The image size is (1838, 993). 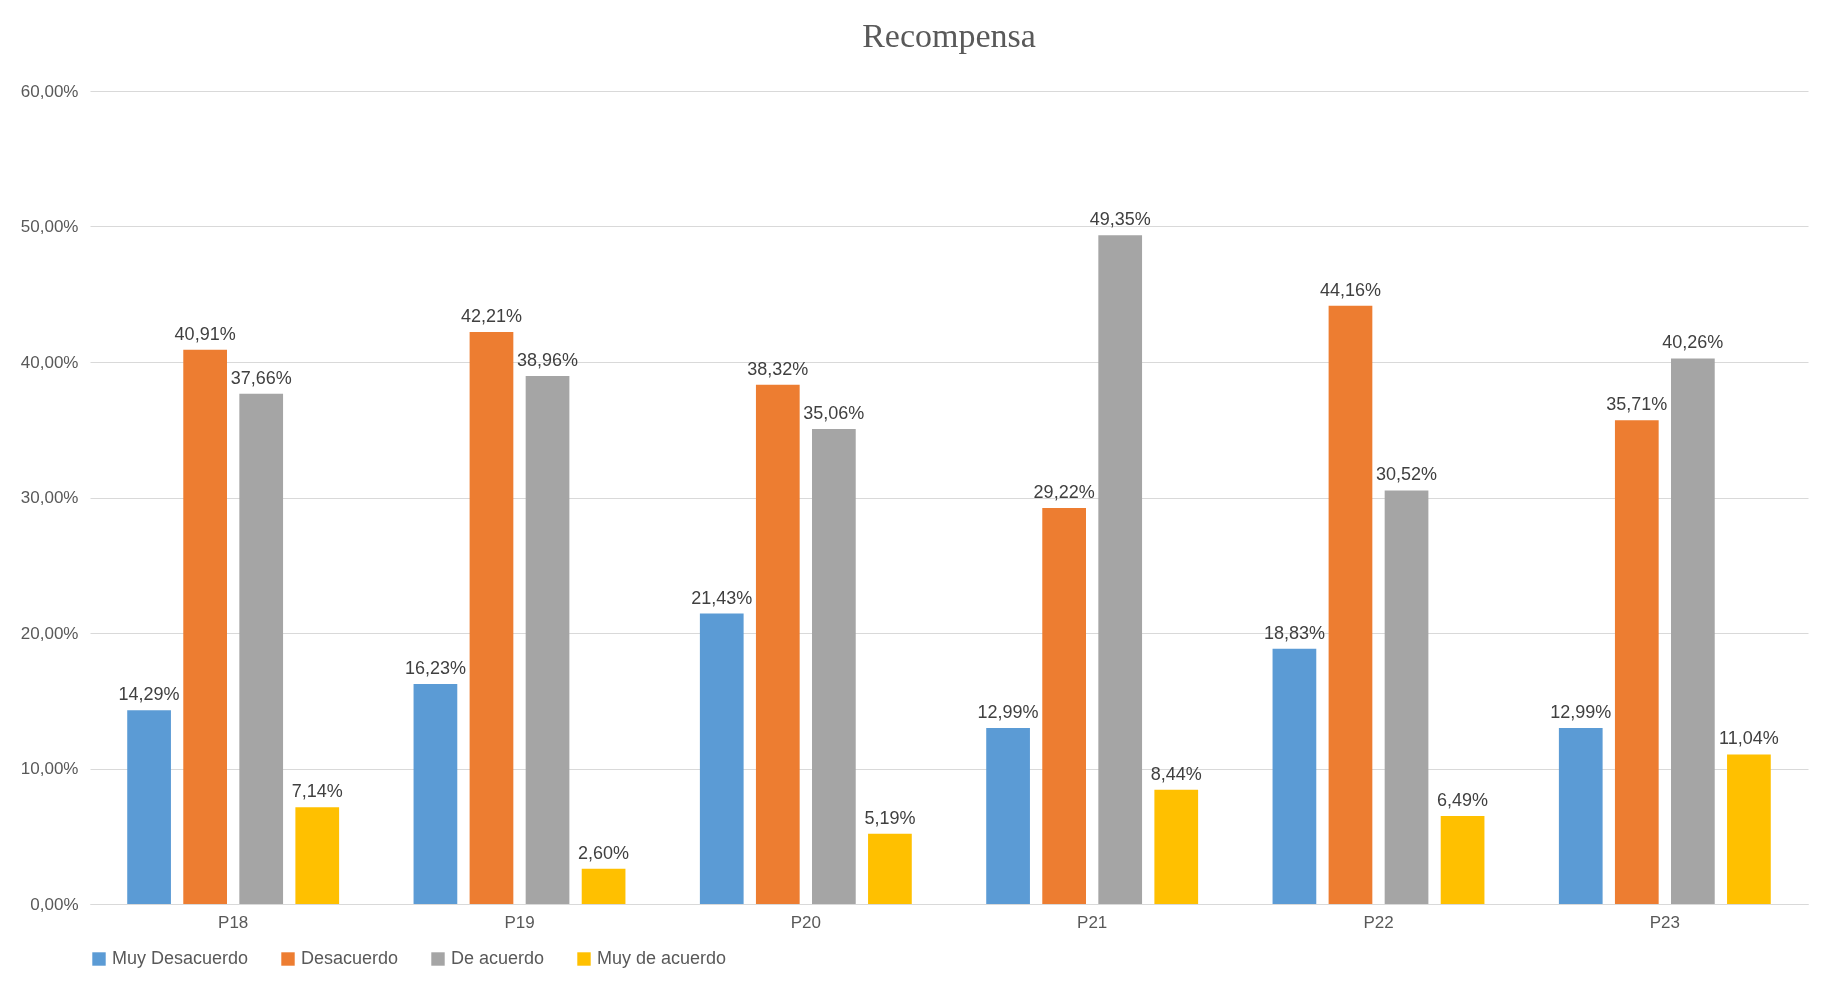 What do you see at coordinates (1378, 922) in the screenshot?
I see `x-tick-label: P22` at bounding box center [1378, 922].